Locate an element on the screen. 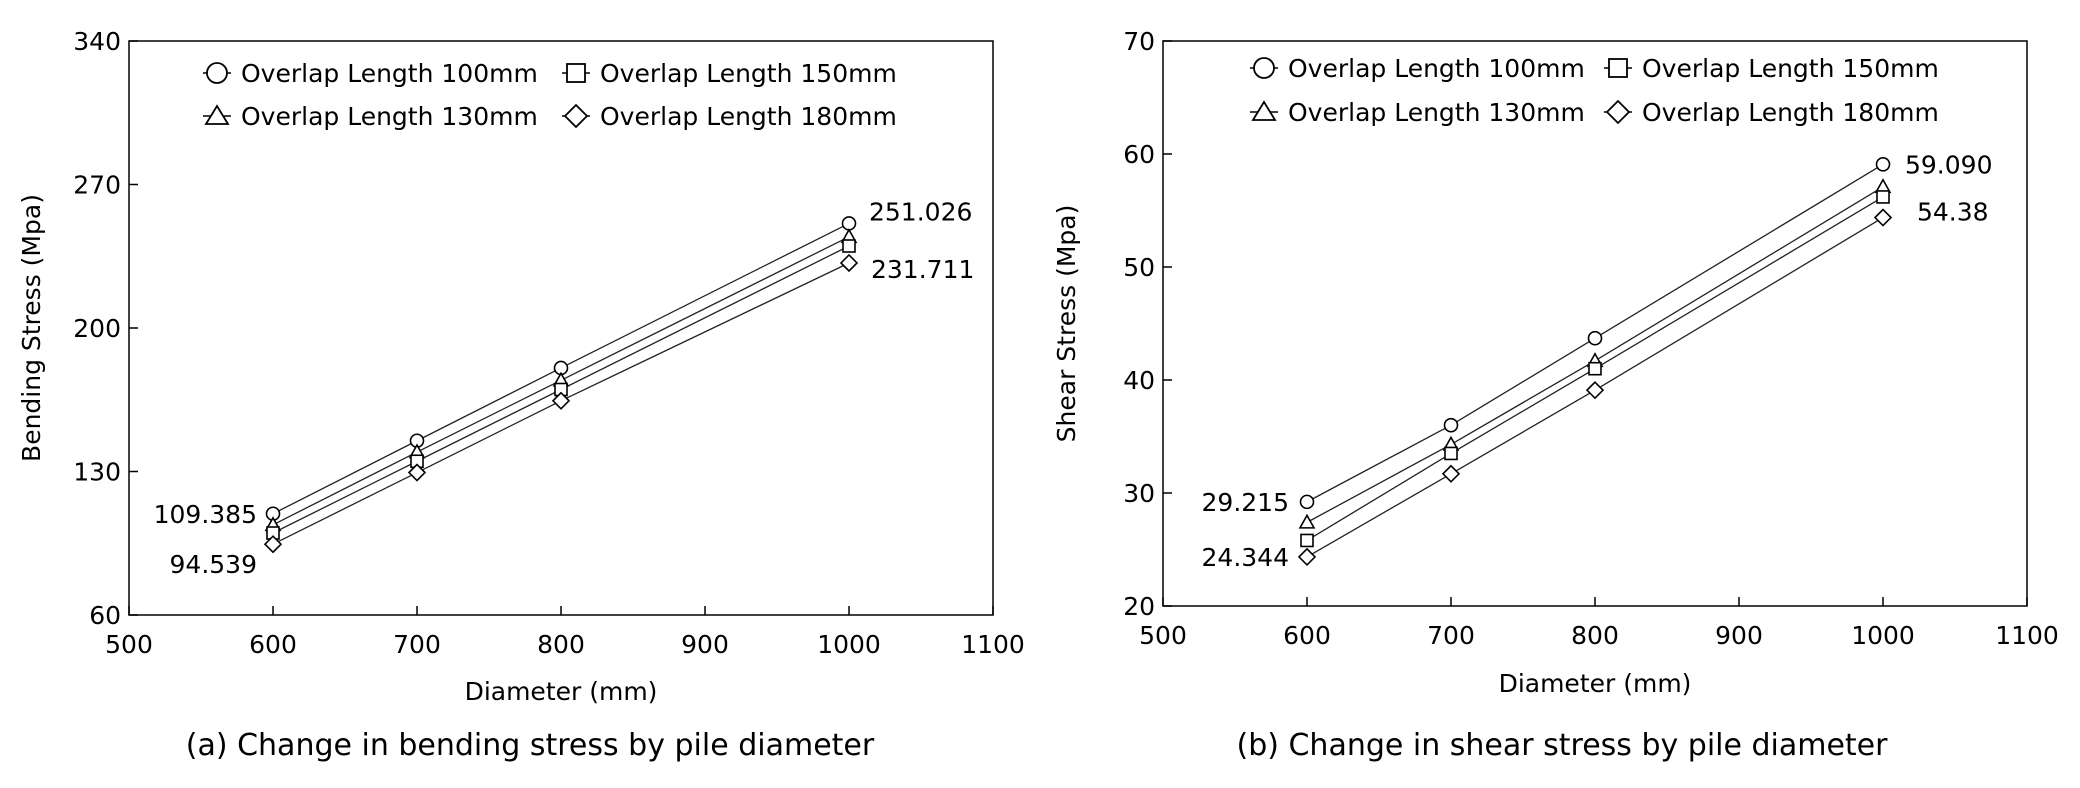  y-tick-label: 20 is located at coordinates (1139, 606).